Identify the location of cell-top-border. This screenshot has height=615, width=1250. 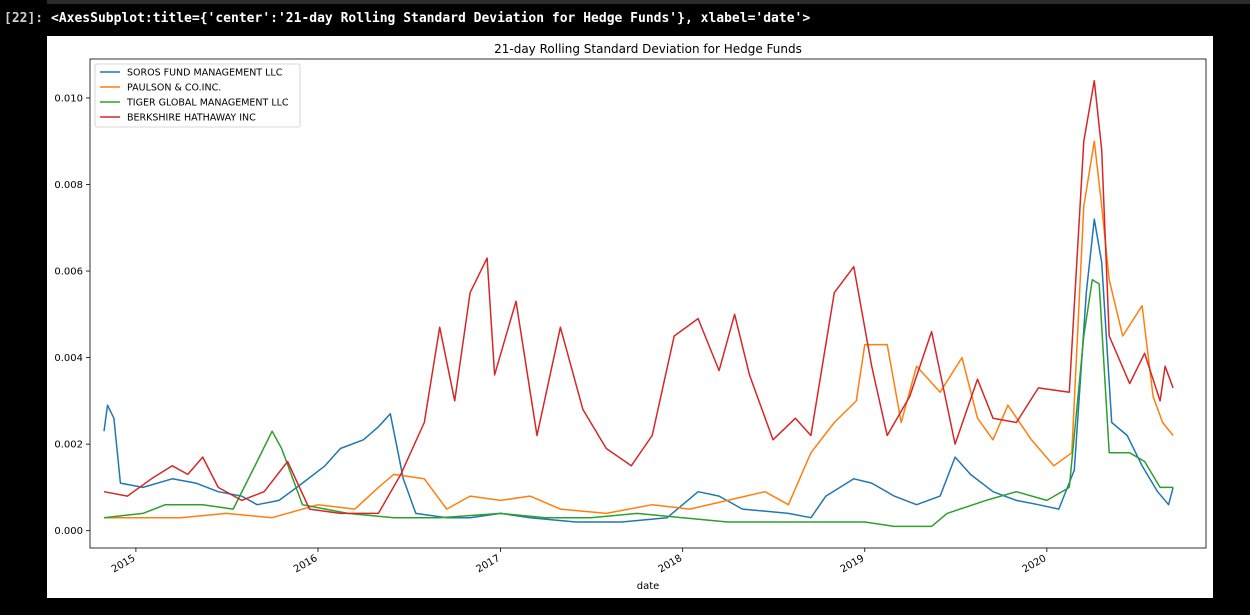
(648, 2).